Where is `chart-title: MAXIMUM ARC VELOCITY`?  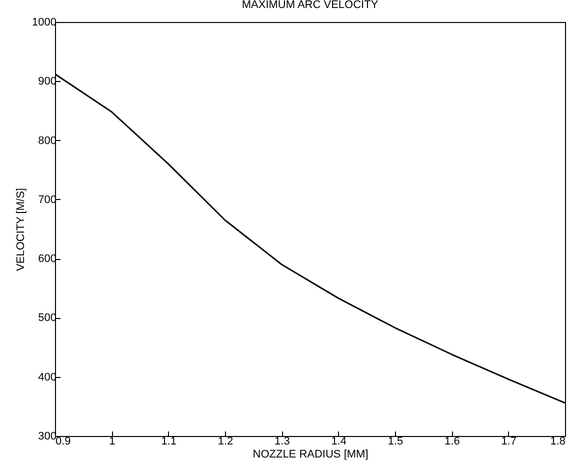 chart-title: MAXIMUM ARC VELOCITY is located at coordinates (310, 5).